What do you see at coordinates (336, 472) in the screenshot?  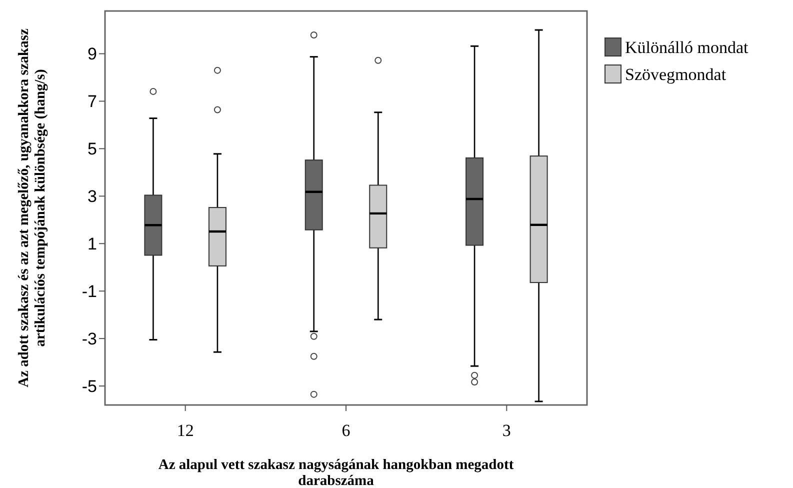 I see `x-axis-title: Az alapul vett szakasz nagyságának hangokban megadott darabszáma` at bounding box center [336, 472].